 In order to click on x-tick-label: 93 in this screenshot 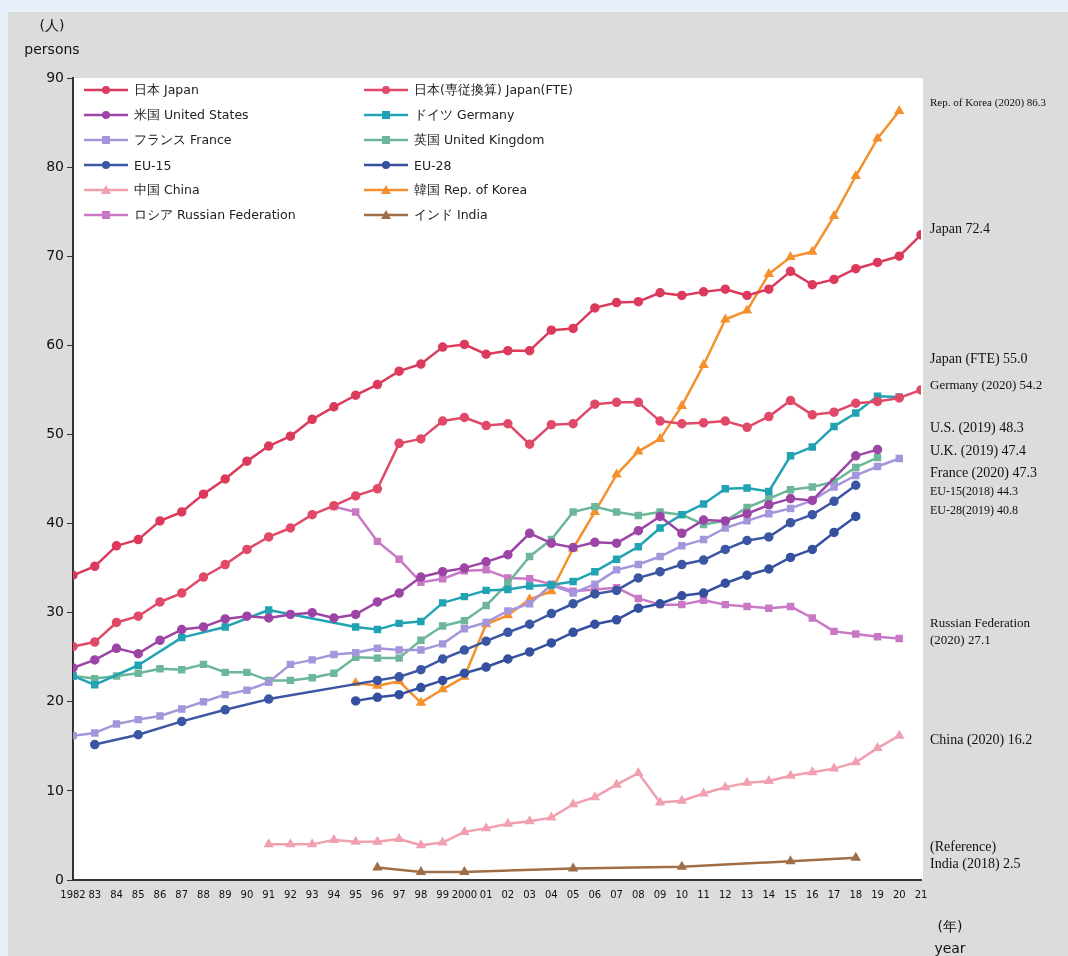, I will do `click(312, 894)`.